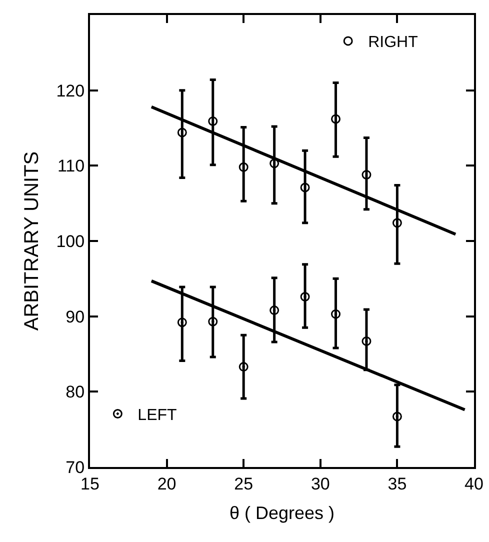  Describe the element at coordinates (32, 241) in the screenshot. I see `y-axis-title: ARBITRARY UNITS` at that location.